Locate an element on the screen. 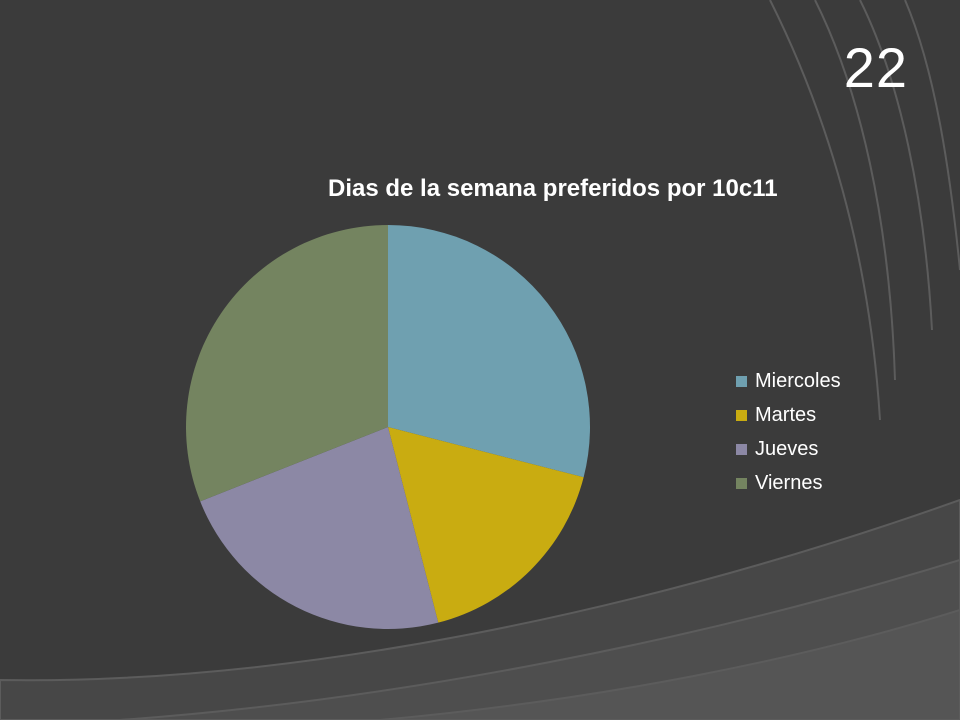 The image size is (960, 720). chart-legend: Miercoles Martes Jueves Viernes is located at coordinates (788, 432).